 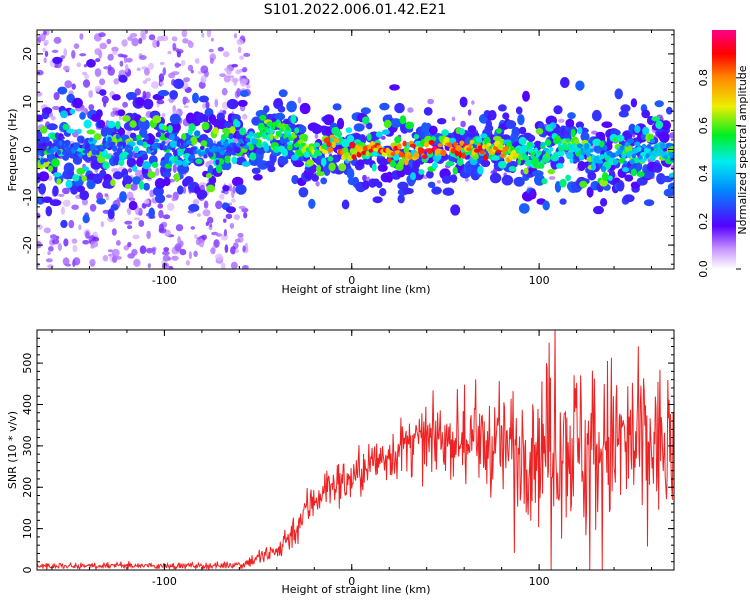 I want to click on colorbar-tick-label: 0.2, so click(x=703, y=221).